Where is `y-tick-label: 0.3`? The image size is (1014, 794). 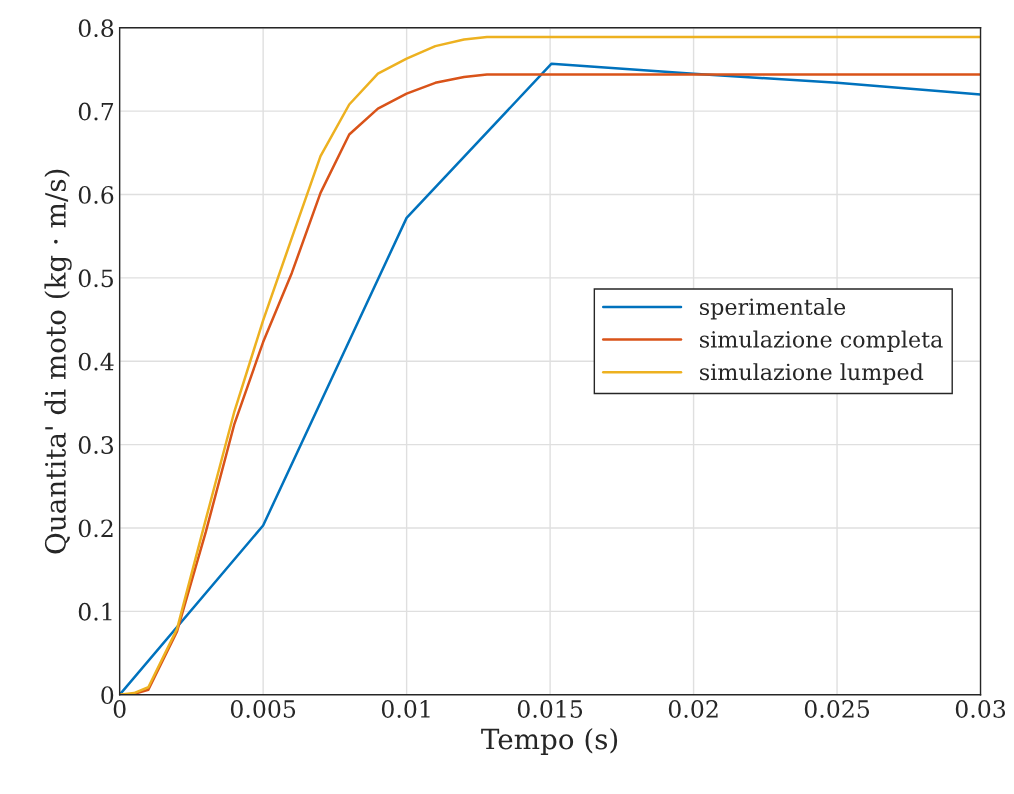
y-tick-label: 0.3 is located at coordinates (96, 445).